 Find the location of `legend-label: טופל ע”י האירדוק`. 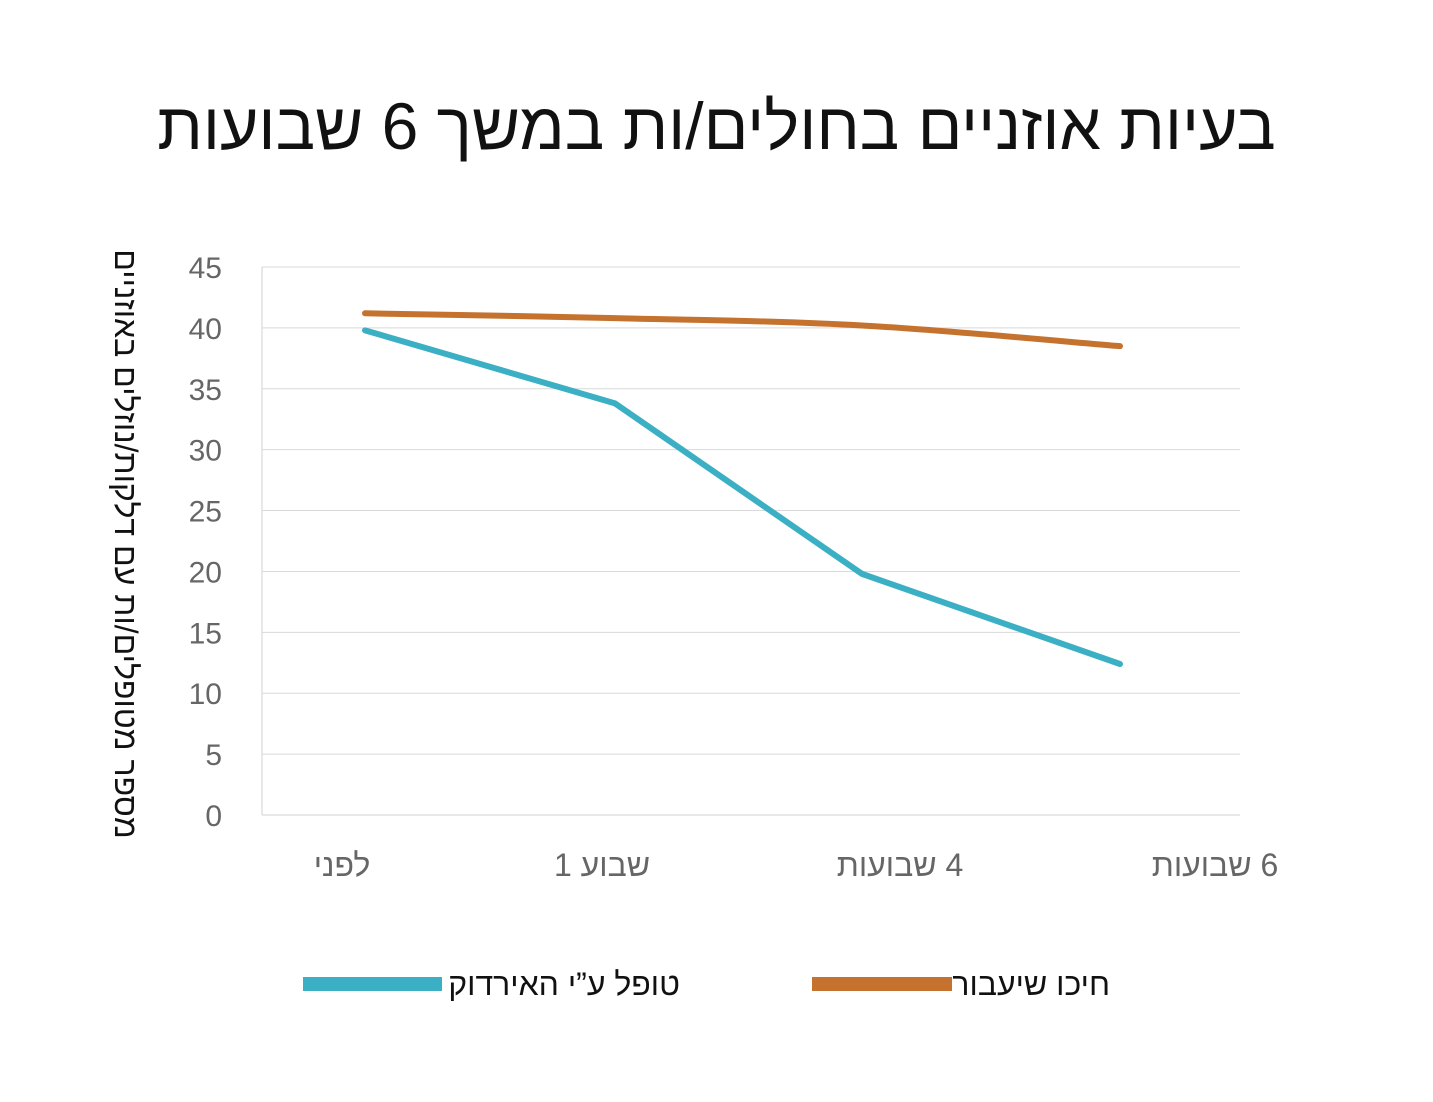

legend-label: טופל ע”י האירדוק is located at coordinates (564, 984).